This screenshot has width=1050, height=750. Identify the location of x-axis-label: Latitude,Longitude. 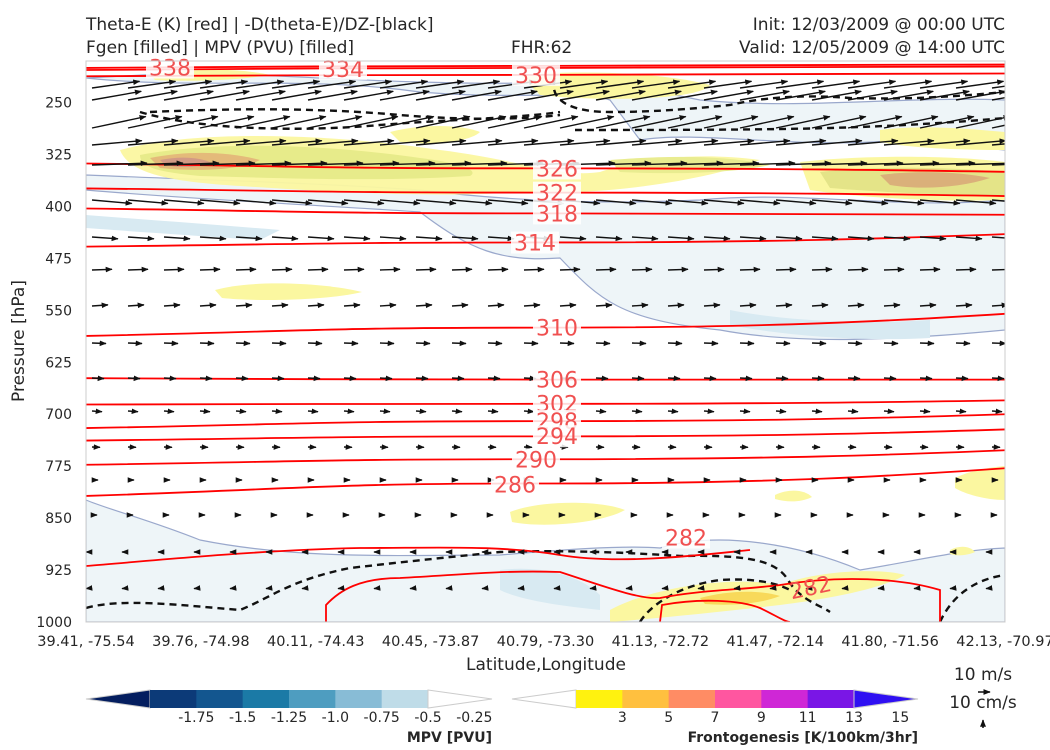
(546, 665).